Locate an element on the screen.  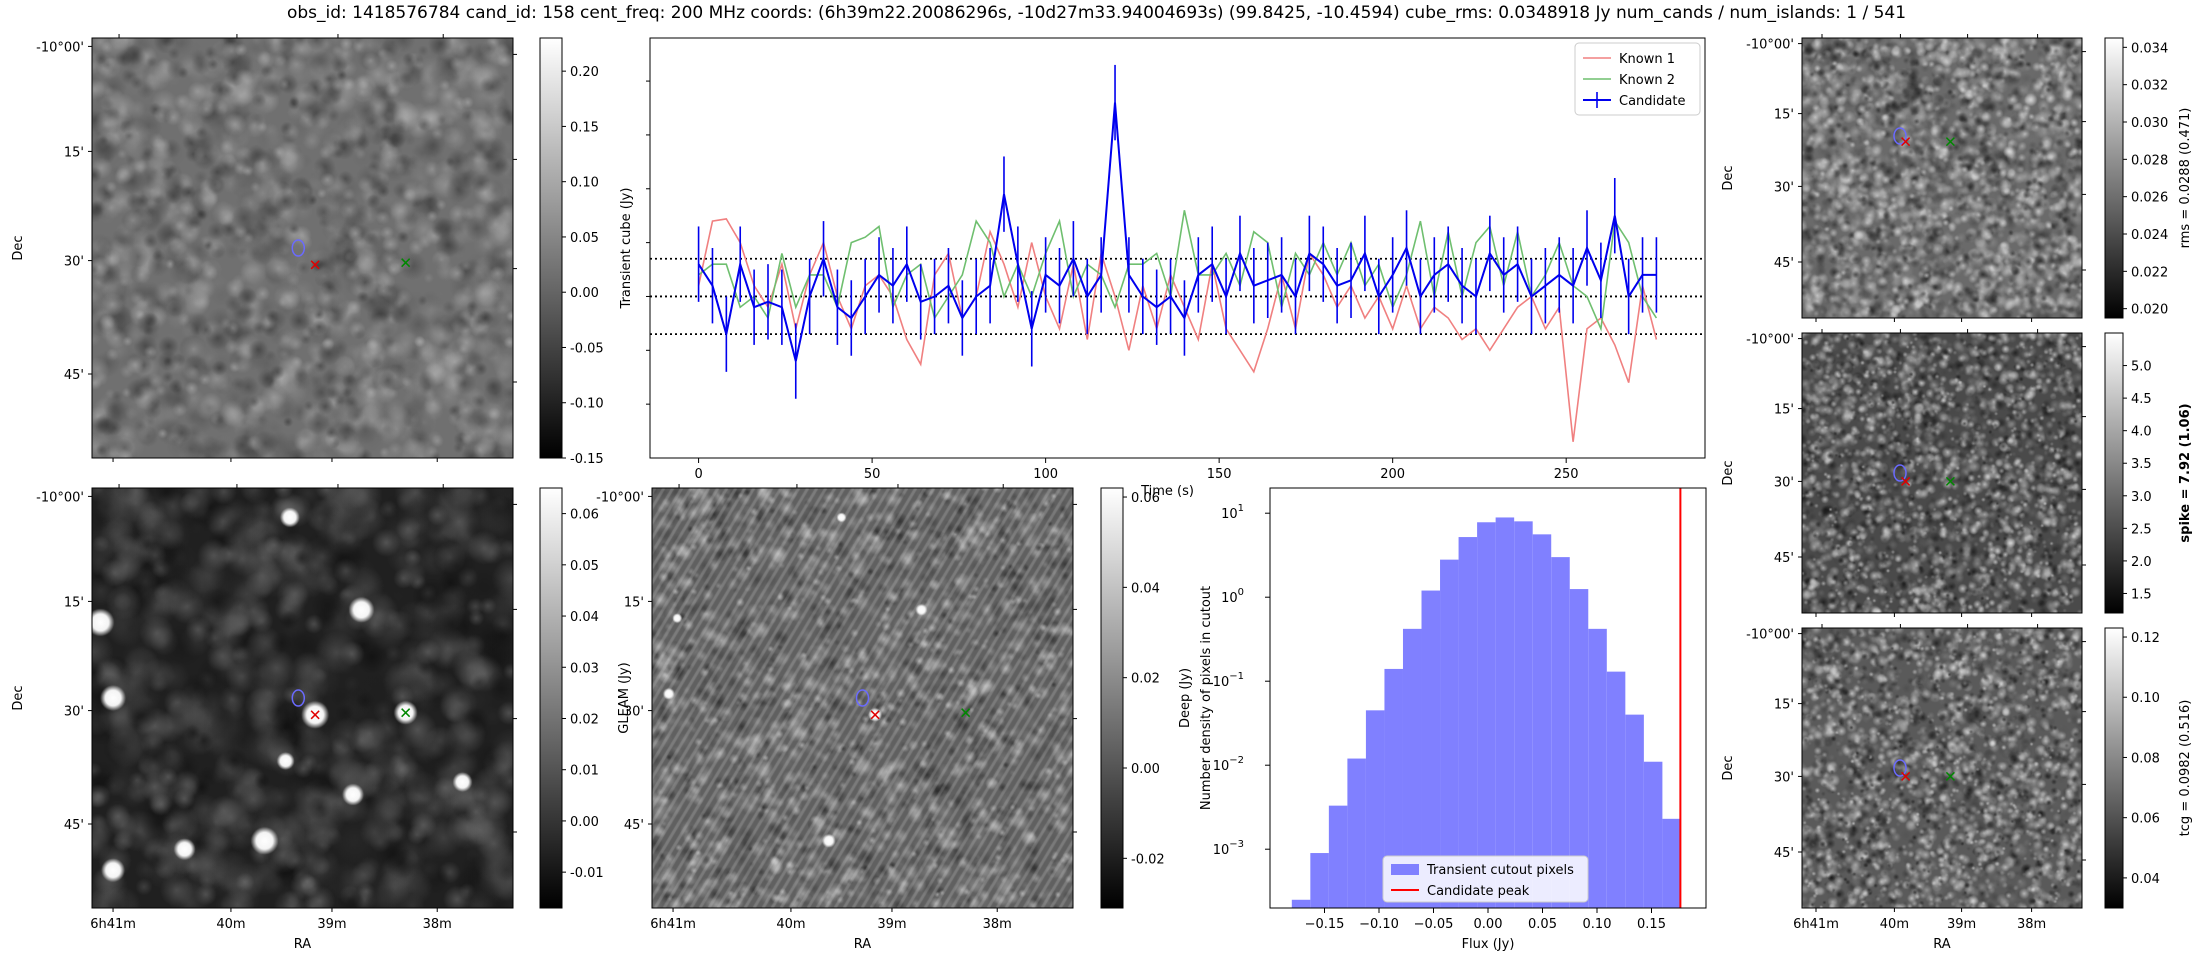
gleam-cutout-image is located at coordinates (302, 698).